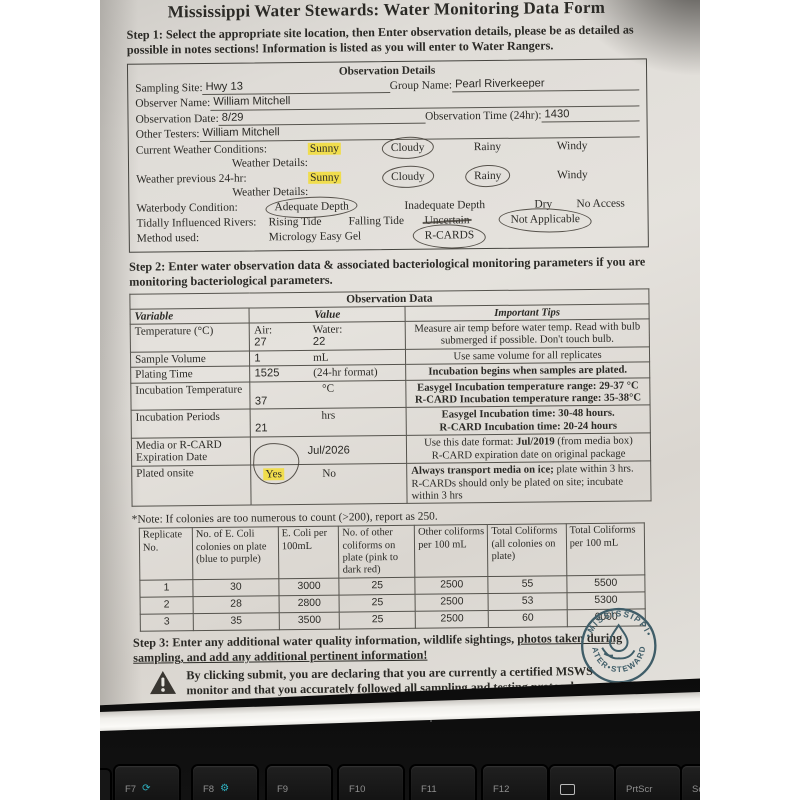 This screenshot has height=800, width=800. What do you see at coordinates (696, 789) in the screenshot?
I see `key-label: ScrLk` at bounding box center [696, 789].